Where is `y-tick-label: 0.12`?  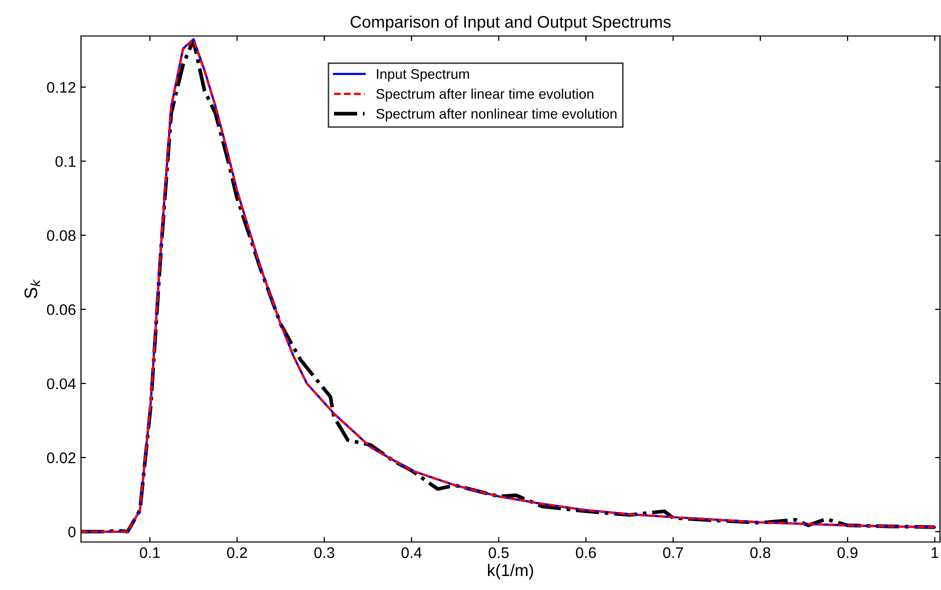 y-tick-label: 0.12 is located at coordinates (61, 87).